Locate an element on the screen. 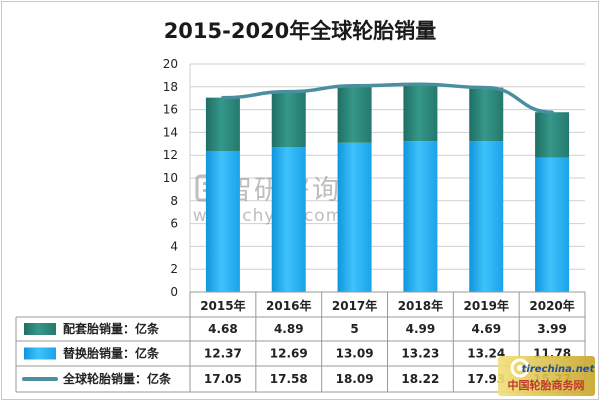 The height and width of the screenshot is (401, 600). site-badge-background is located at coordinates (546, 376).